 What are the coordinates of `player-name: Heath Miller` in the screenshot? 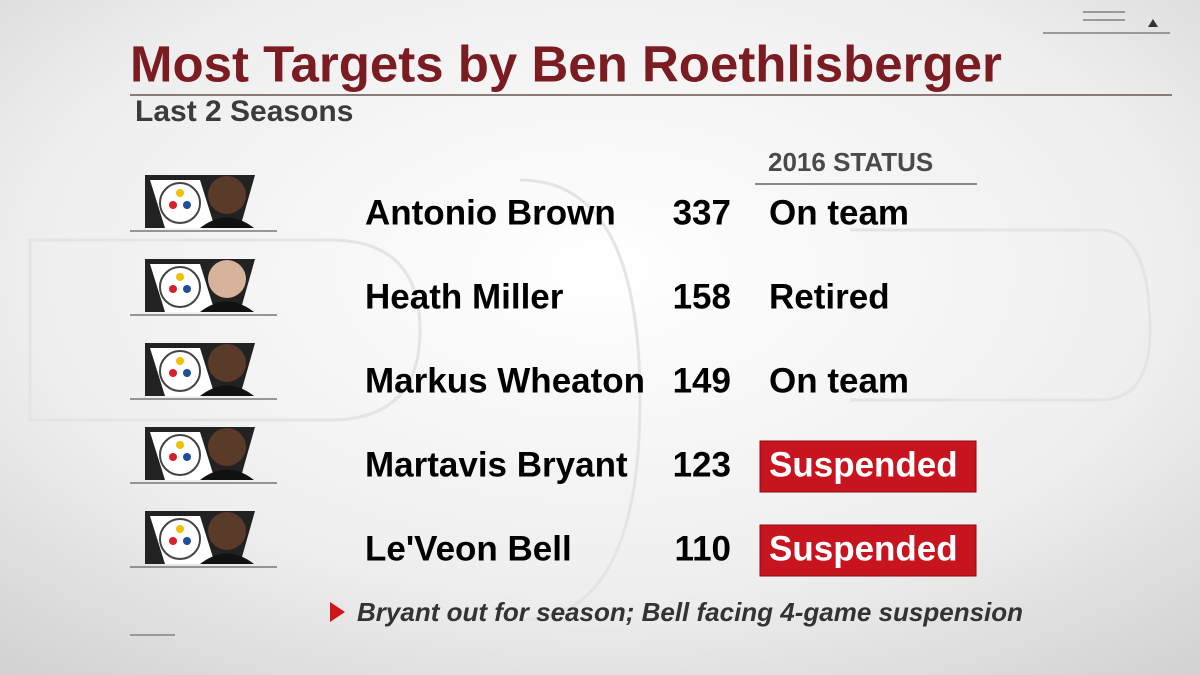 It's located at (464, 296).